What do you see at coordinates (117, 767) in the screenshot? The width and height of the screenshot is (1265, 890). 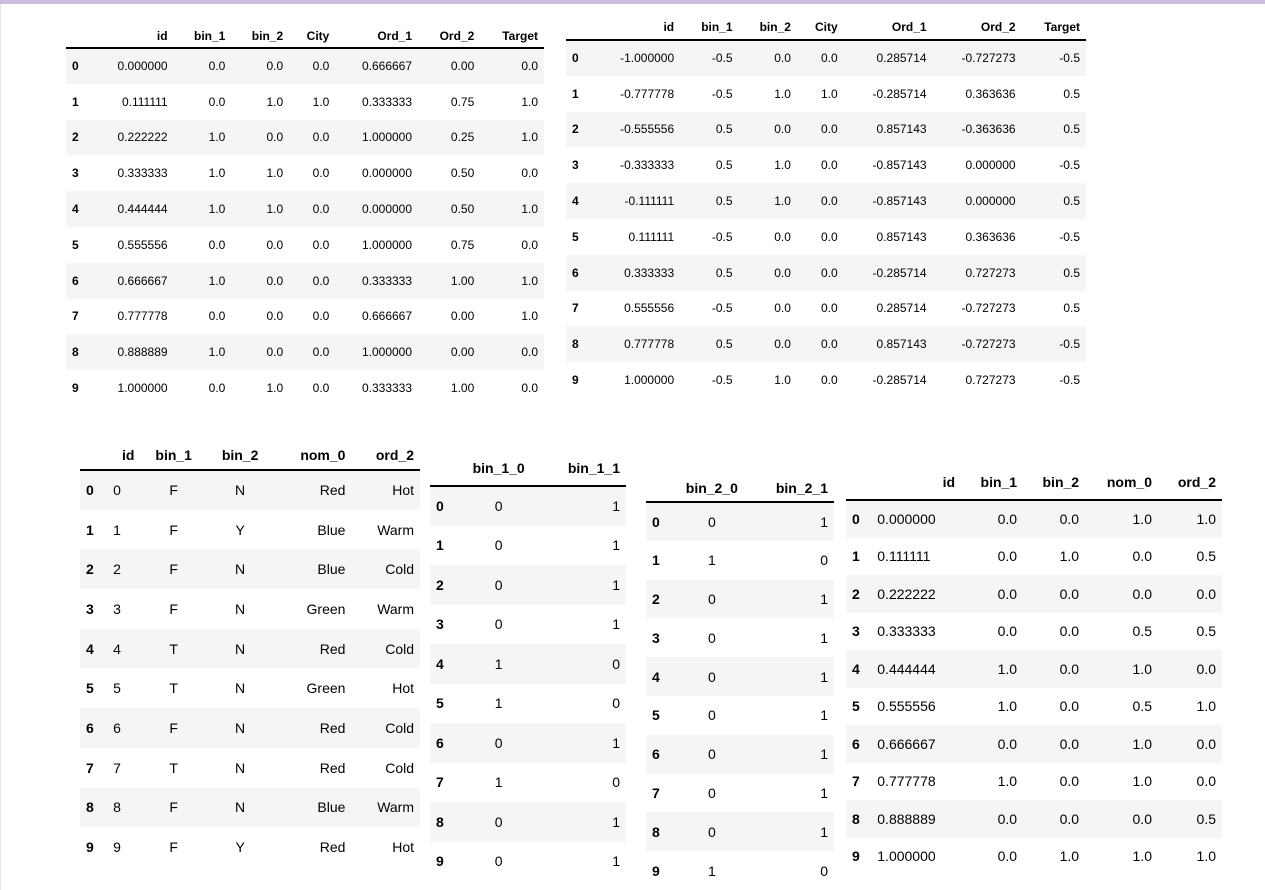 I see `table-cell: 7` at bounding box center [117, 767].